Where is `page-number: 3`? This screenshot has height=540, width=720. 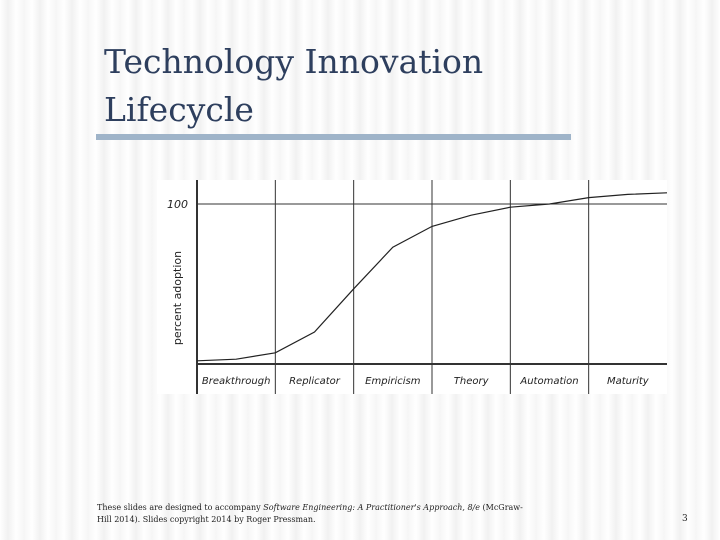
page-number: 3 is located at coordinates (685, 519).